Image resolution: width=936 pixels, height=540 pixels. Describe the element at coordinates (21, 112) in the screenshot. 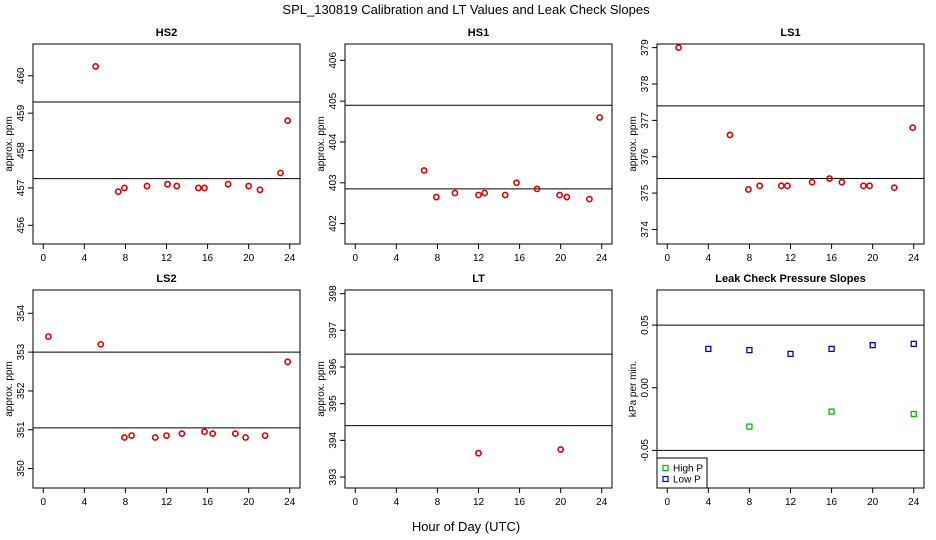

I see `y-tick-label: 459` at that location.